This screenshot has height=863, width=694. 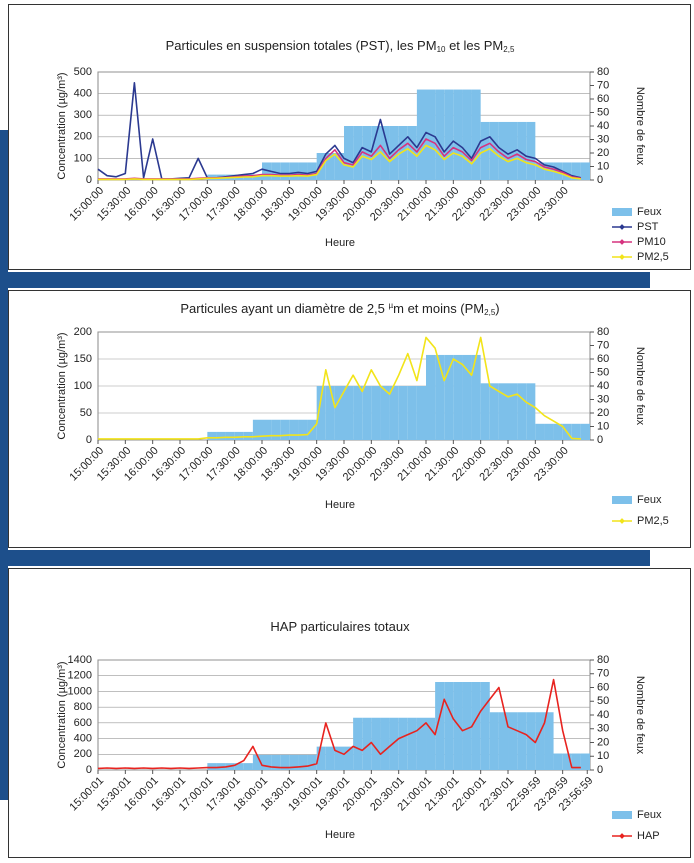 I want to click on y2-tick-label: 60, so click(x=603, y=359).